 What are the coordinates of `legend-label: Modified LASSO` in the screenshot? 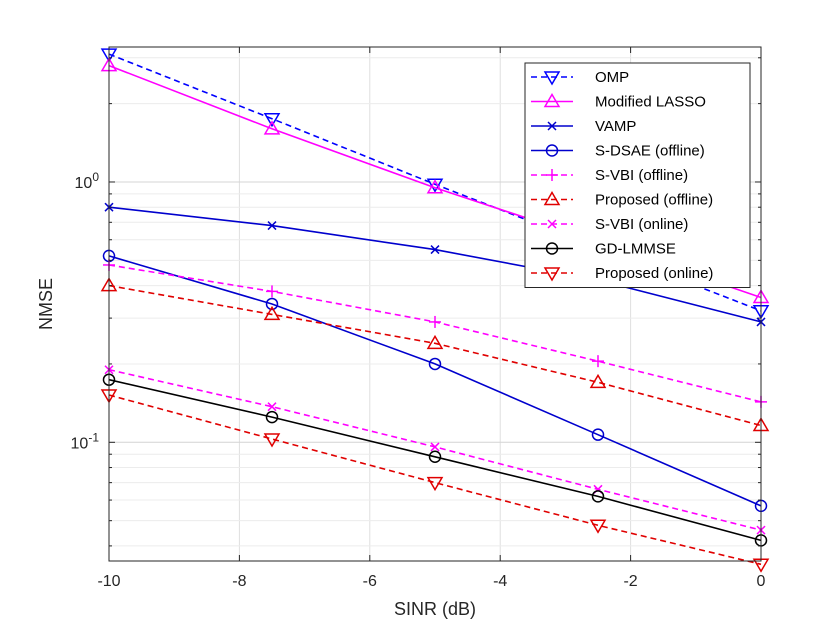 It's located at (650, 102).